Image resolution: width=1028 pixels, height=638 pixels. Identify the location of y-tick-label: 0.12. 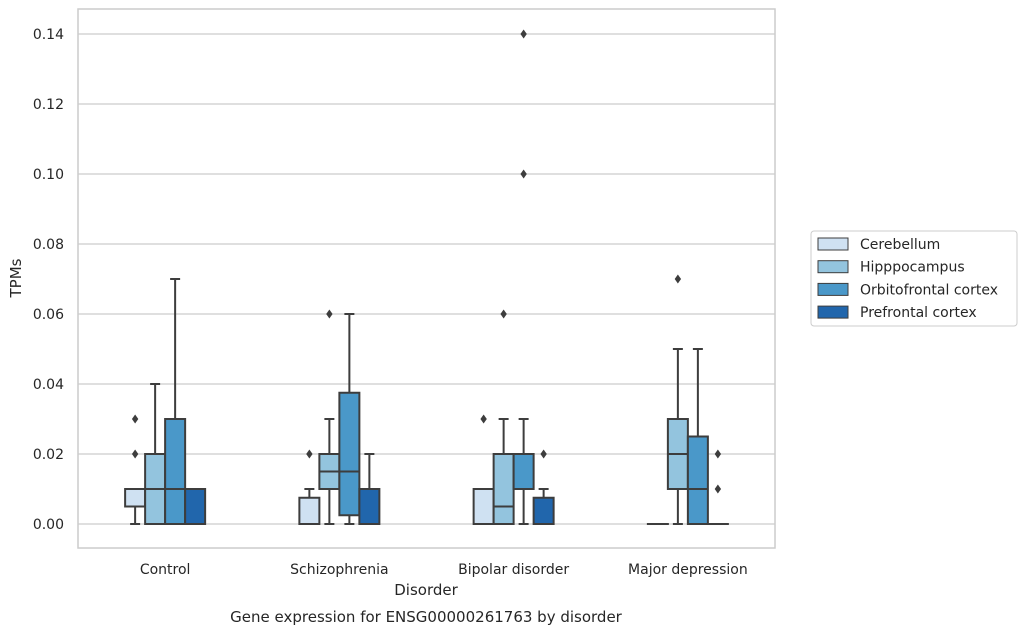
(48, 105).